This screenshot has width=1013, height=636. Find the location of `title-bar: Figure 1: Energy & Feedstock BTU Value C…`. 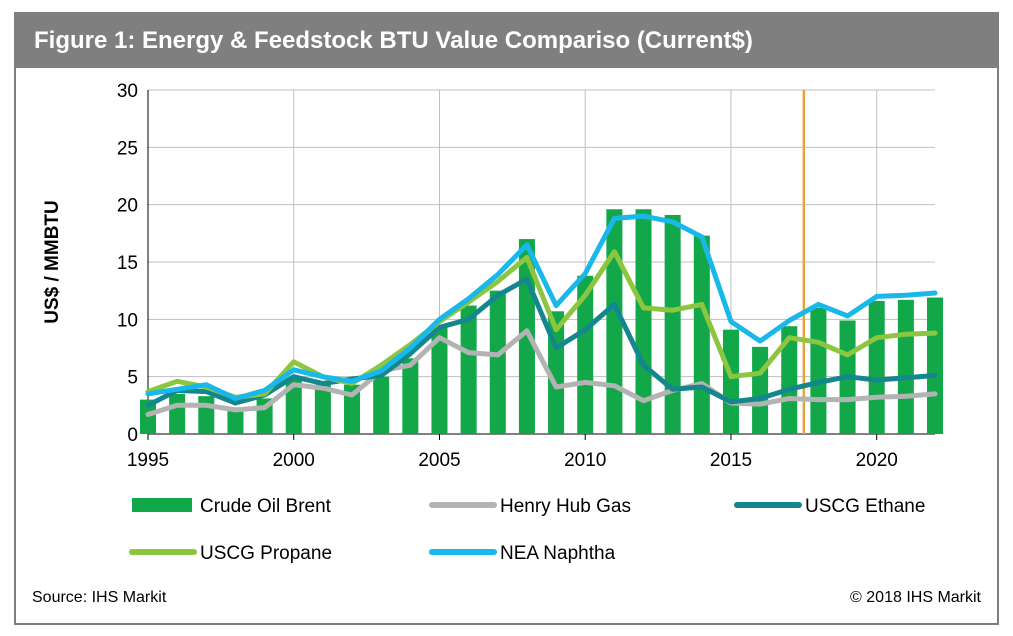

title-bar: Figure 1: Energy & Feedstock BTU Value C… is located at coordinates (506, 41).